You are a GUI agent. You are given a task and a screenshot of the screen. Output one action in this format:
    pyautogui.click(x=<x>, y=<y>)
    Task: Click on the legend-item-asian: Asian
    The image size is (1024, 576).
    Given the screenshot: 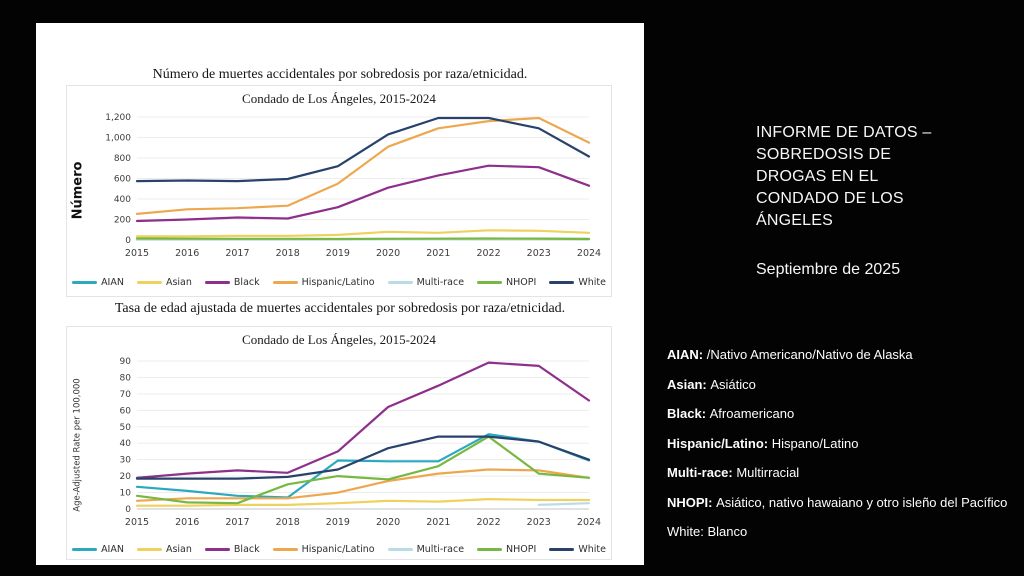 What is the action you would take?
    pyautogui.click(x=164, y=282)
    